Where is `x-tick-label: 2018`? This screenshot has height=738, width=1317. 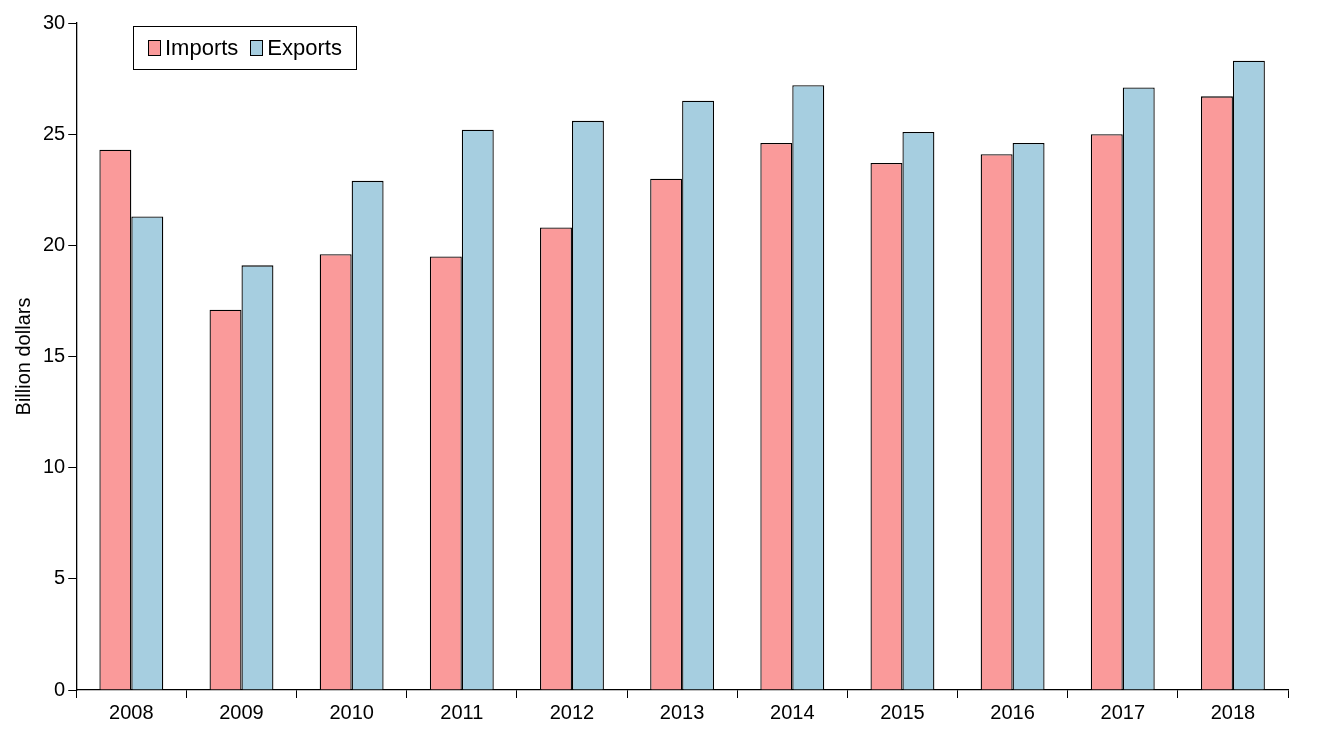 x-tick-label: 2018 is located at coordinates (1233, 711).